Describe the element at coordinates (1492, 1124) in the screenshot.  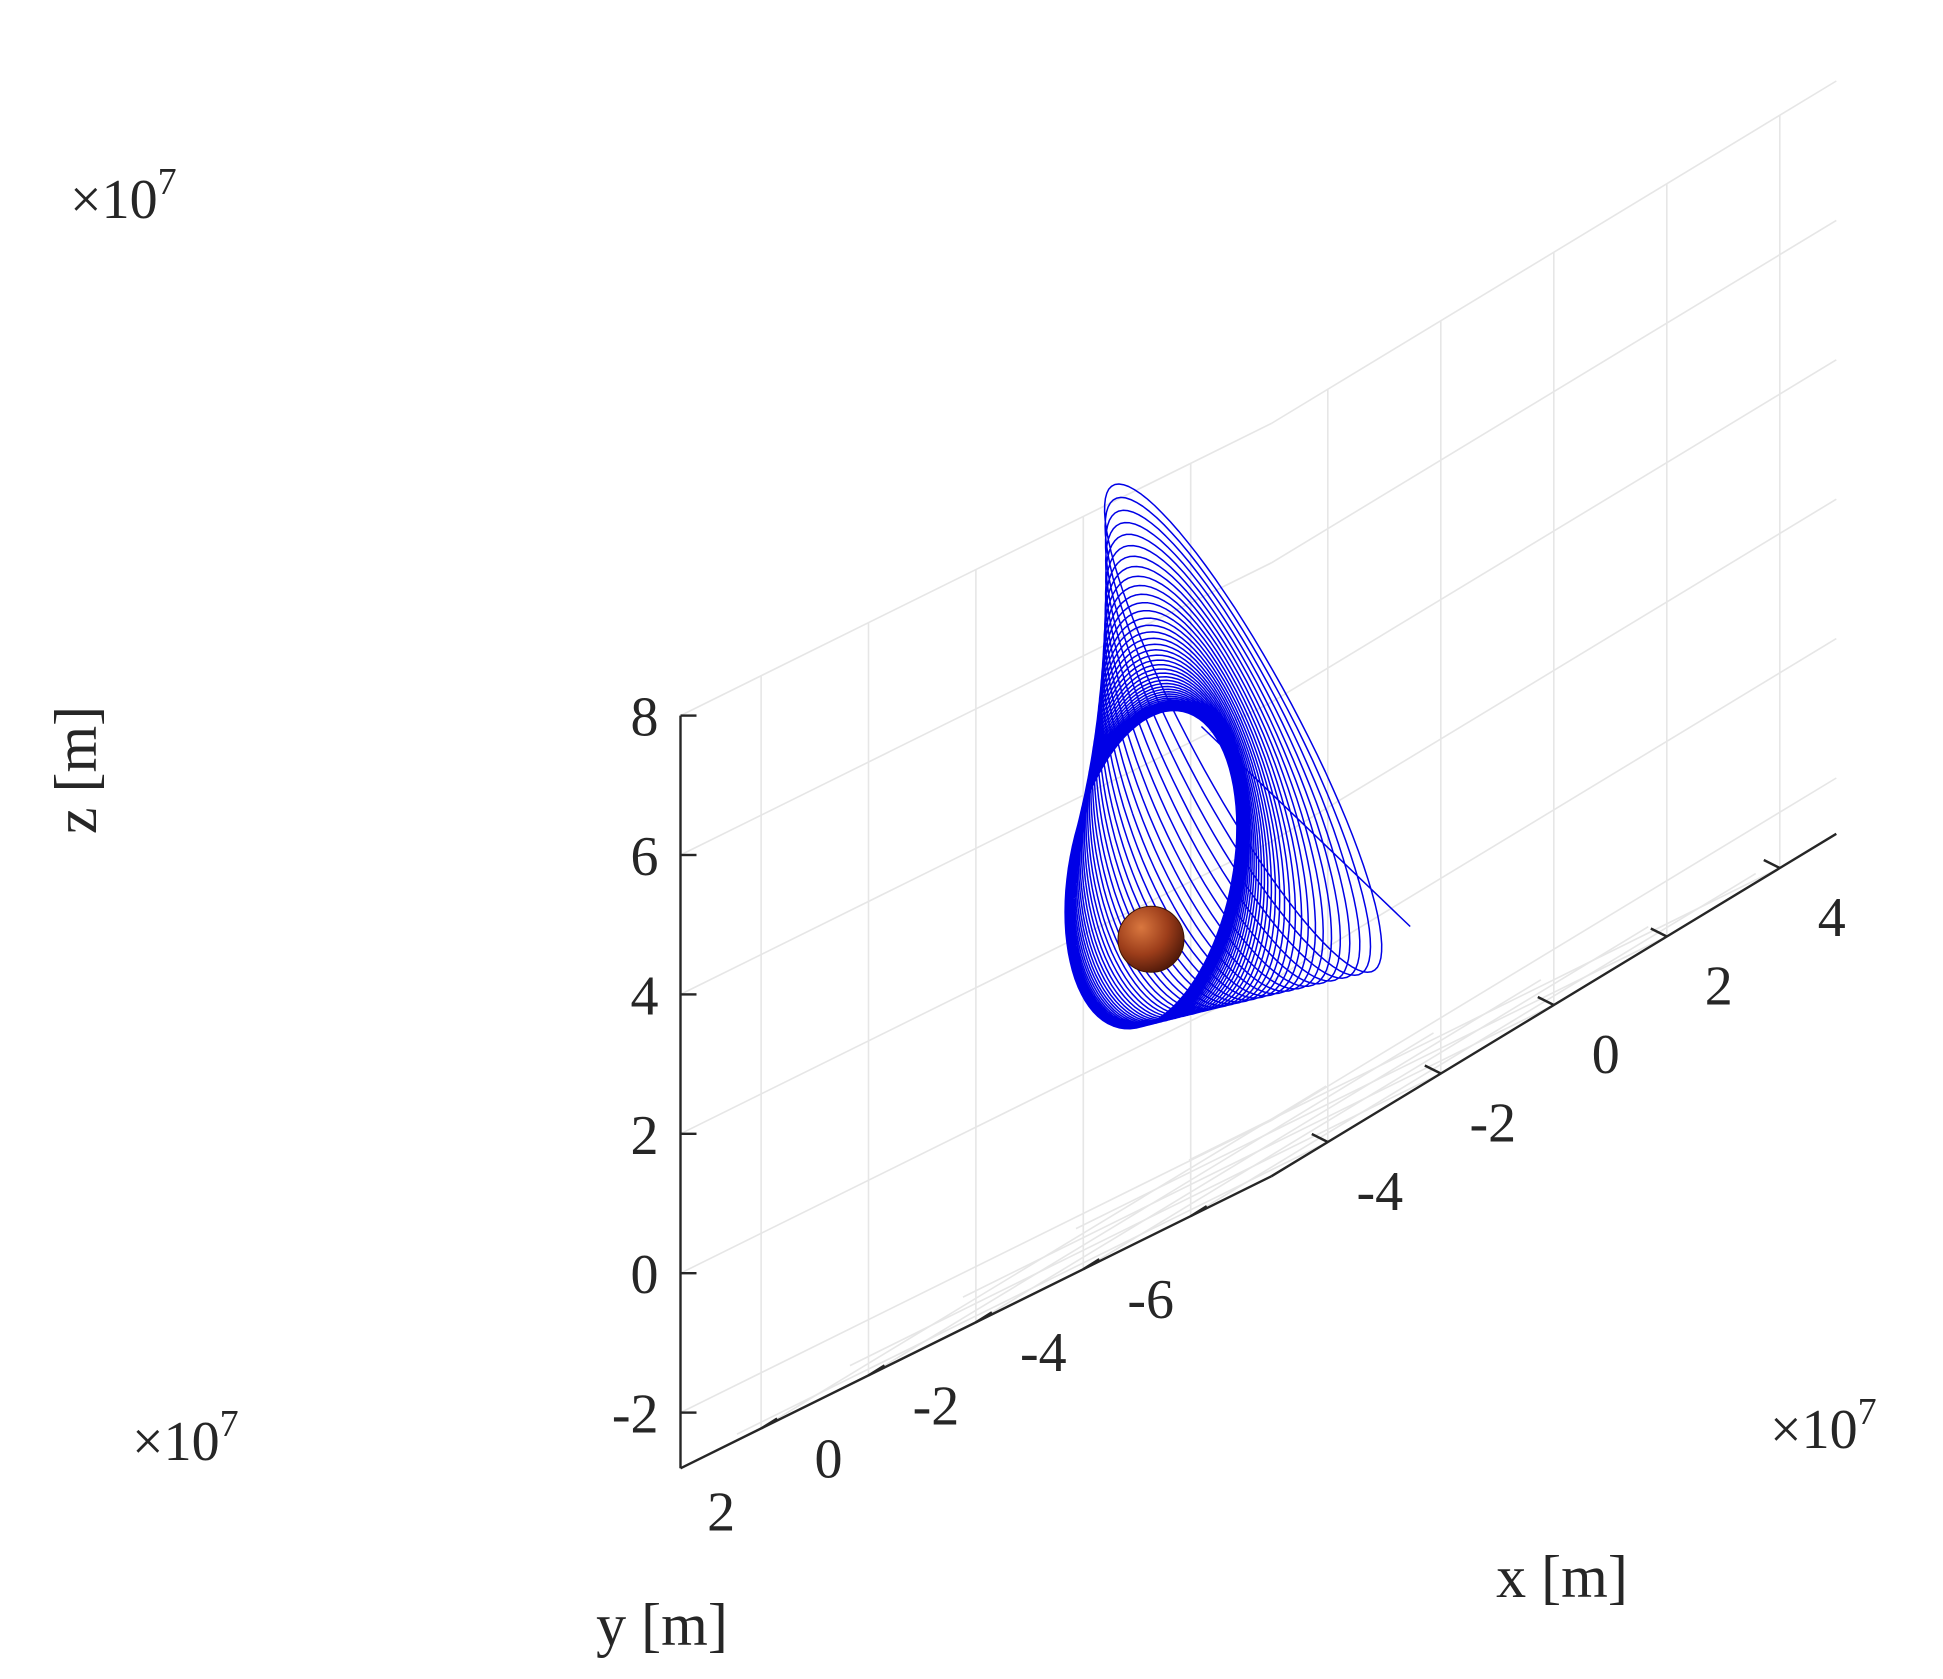
I see `x-tick-label: -2` at that location.